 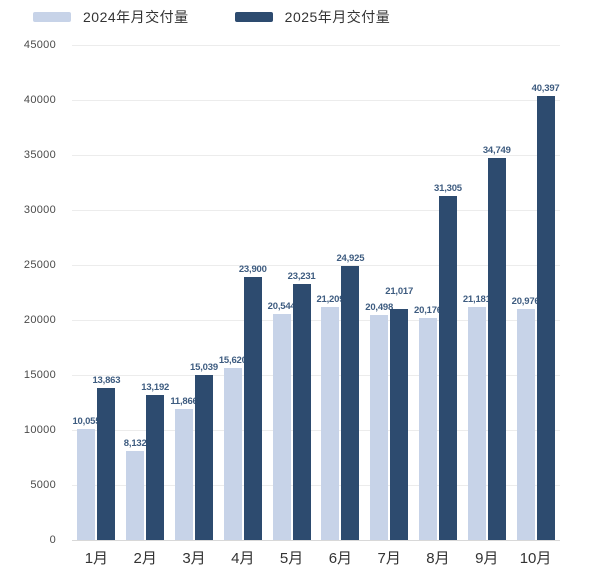 I want to click on bar-2024-m8: 20,176, so click(x=428, y=422).